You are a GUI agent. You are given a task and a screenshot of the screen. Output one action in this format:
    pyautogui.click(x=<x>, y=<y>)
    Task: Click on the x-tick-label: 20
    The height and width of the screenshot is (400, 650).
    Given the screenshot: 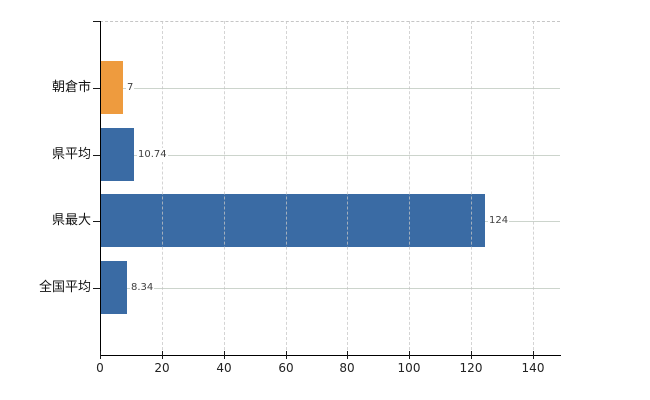 What is the action you would take?
    pyautogui.click(x=162, y=368)
    